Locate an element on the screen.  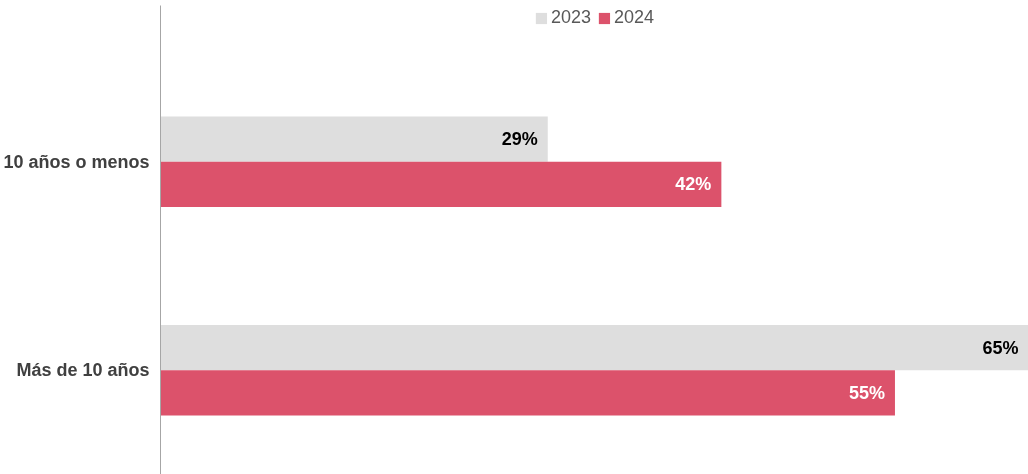
data-label: 29% is located at coordinates (519, 139).